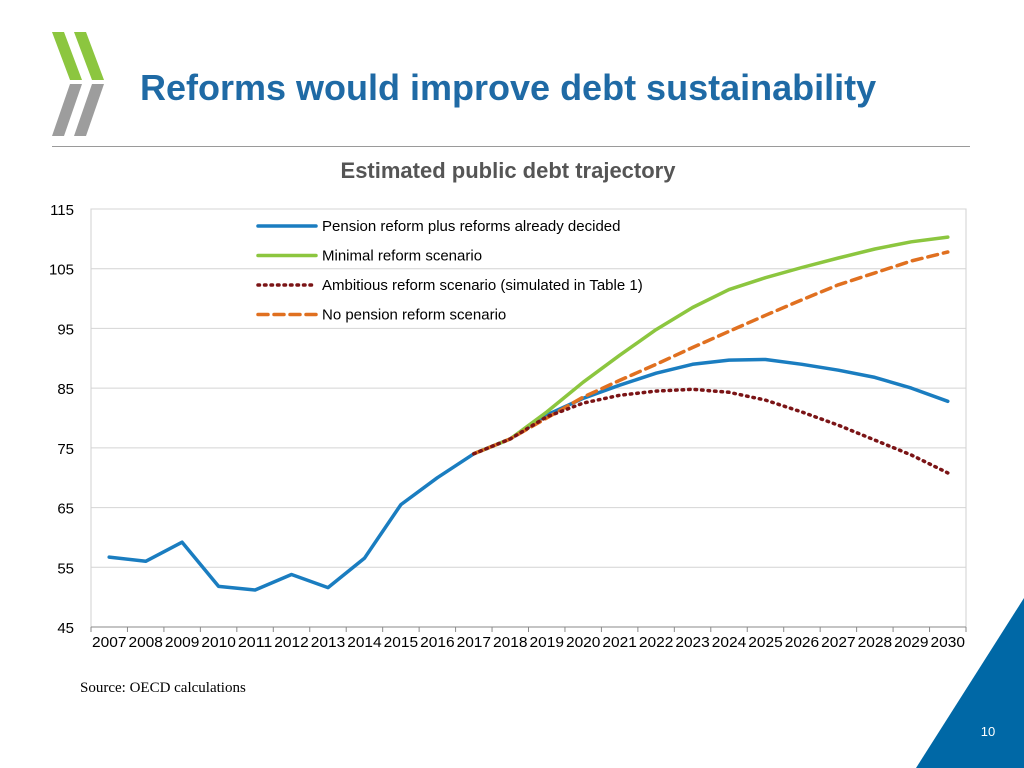  Describe the element at coordinates (765, 643) in the screenshot. I see `x-tick-label: 2025` at that location.